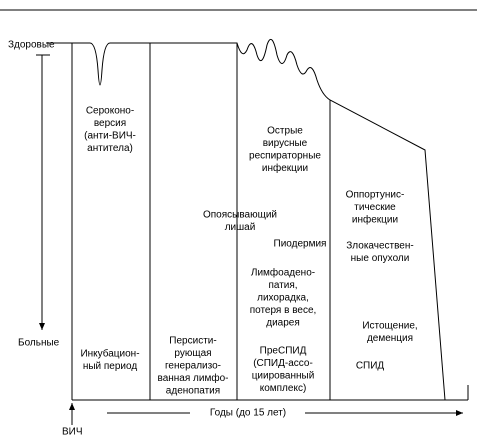  What do you see at coordinates (109, 354) in the screenshot?
I see `stage-label: Инкубацион-` at bounding box center [109, 354].